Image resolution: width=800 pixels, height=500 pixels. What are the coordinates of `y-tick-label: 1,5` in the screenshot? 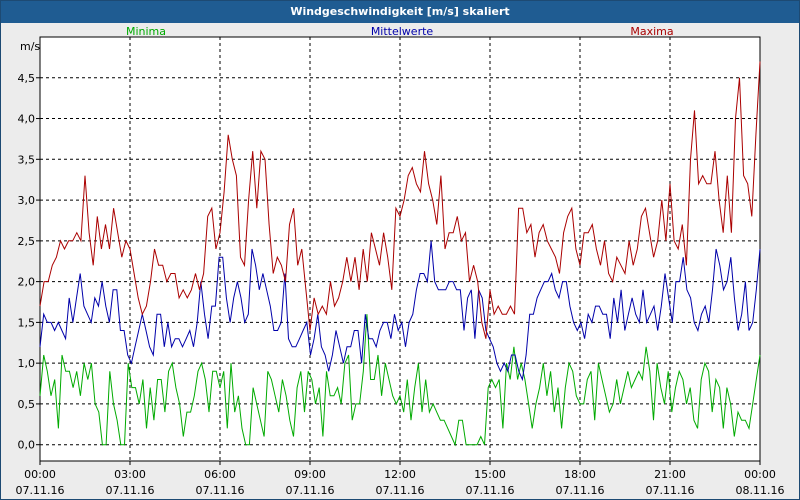 It's located at (27, 322).